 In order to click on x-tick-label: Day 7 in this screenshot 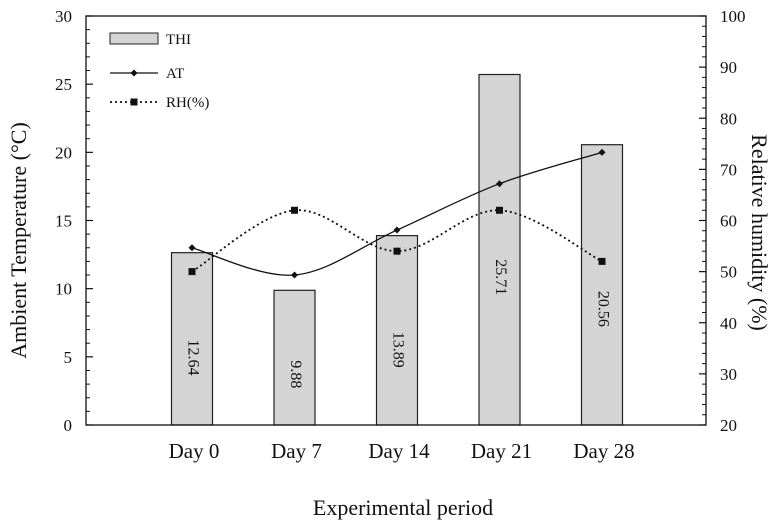, I will do `click(296, 451)`.